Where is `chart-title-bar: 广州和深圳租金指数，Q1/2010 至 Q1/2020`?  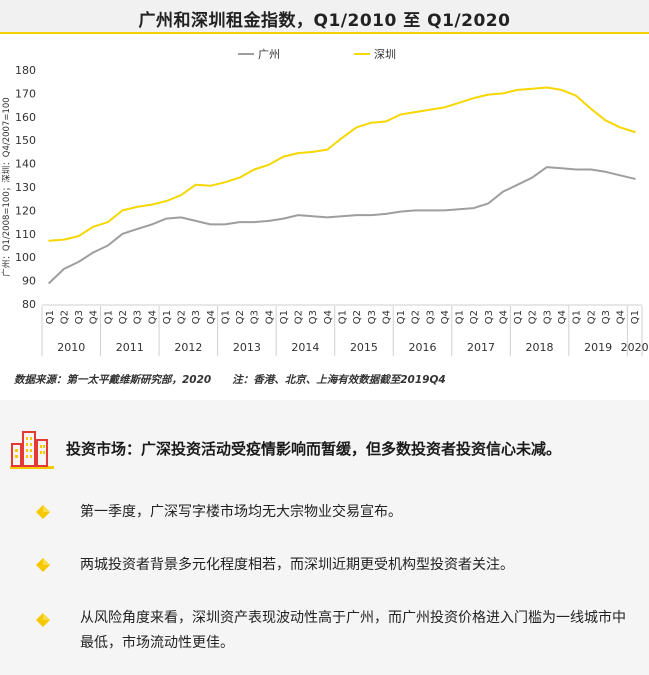 chart-title-bar: 广州和深圳租金指数，Q1/2010 至 Q1/2020 is located at coordinates (324, 17).